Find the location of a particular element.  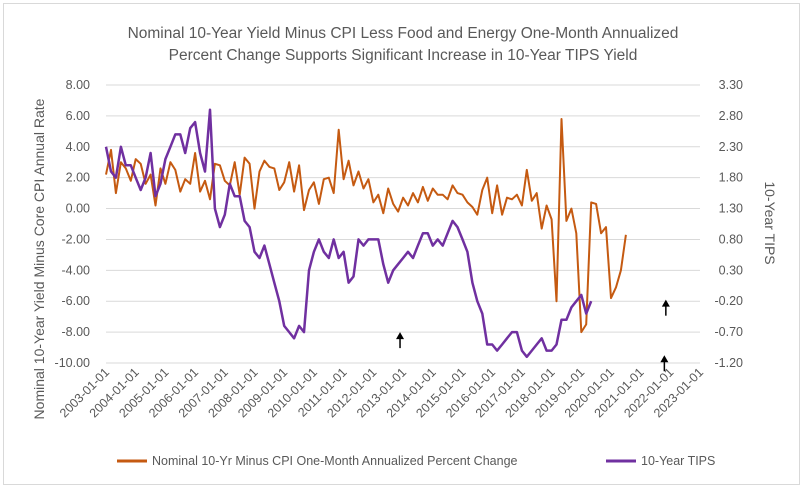

left-tick-label: 6.00 is located at coordinates (78, 116).